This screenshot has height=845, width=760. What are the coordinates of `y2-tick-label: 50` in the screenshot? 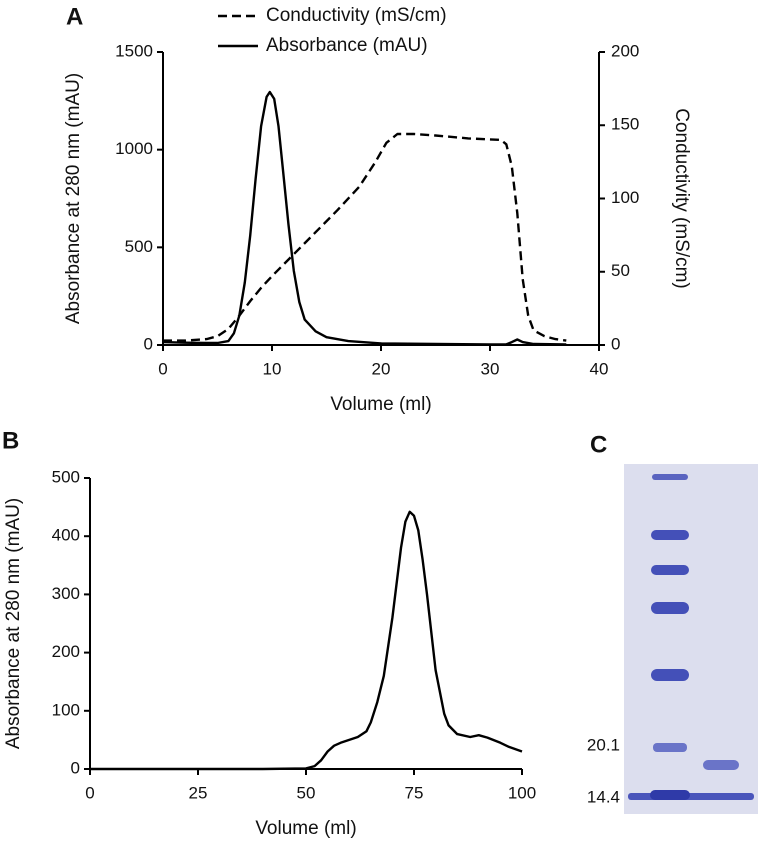 It's located at (620, 270).